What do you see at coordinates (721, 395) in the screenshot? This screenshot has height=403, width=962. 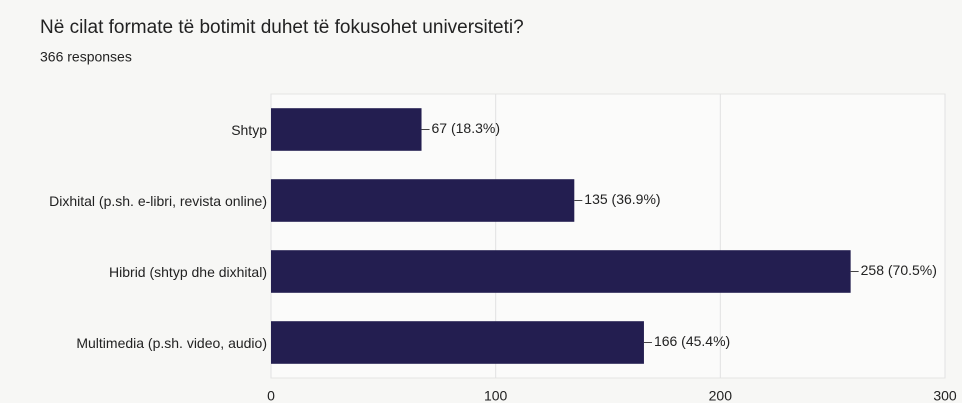 I see `x-tick-label: 200` at bounding box center [721, 395].